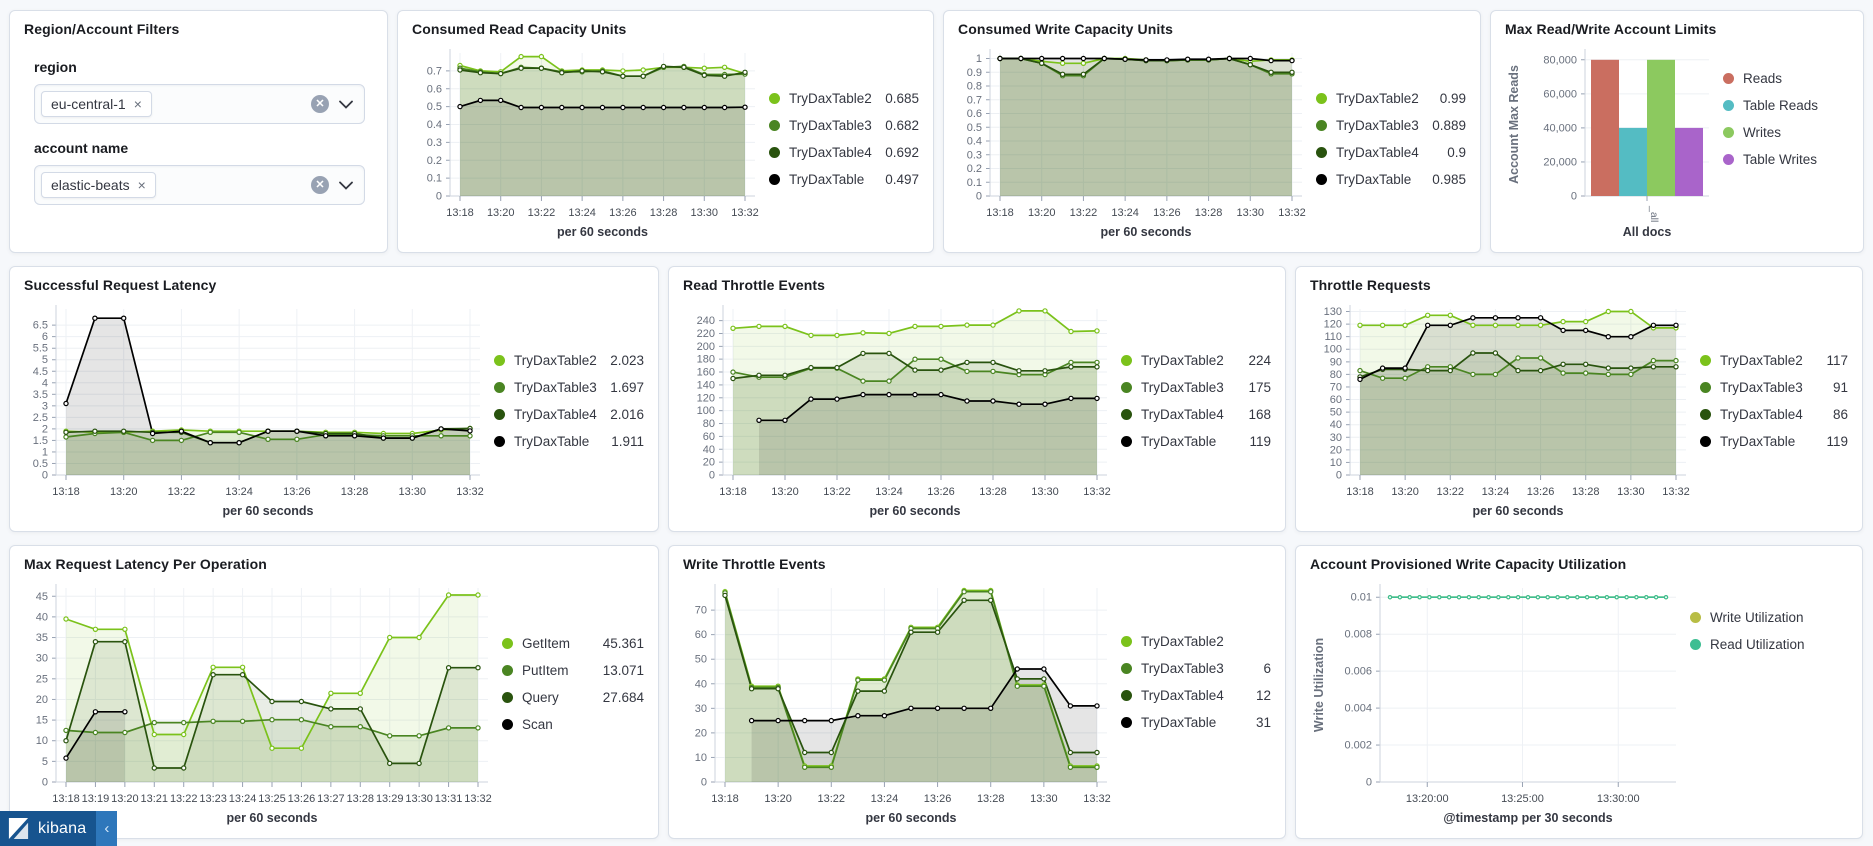 This screenshot has width=1873, height=846. Describe the element at coordinates (1769, 617) in the screenshot. I see `legend-item: Write Utilization` at that location.